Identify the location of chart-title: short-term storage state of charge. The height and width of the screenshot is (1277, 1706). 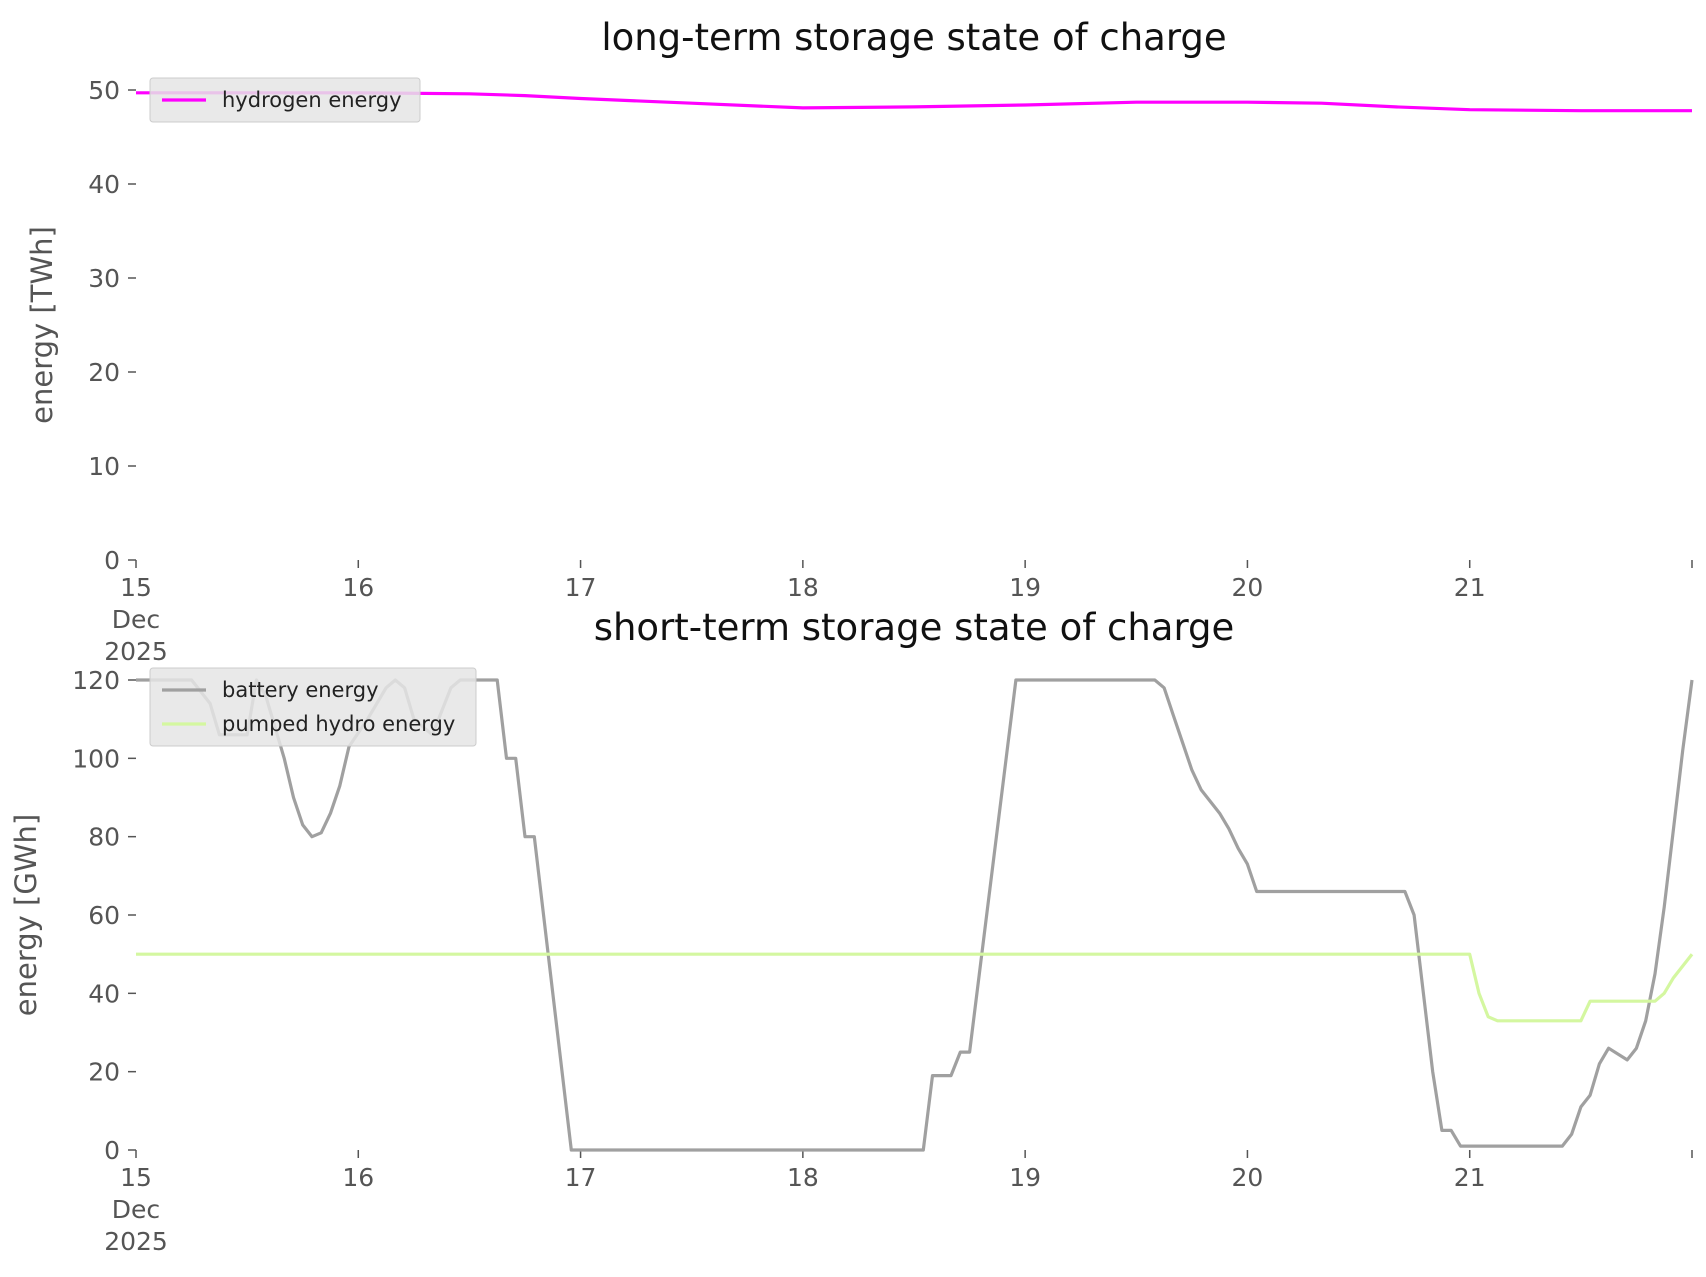
(914, 627).